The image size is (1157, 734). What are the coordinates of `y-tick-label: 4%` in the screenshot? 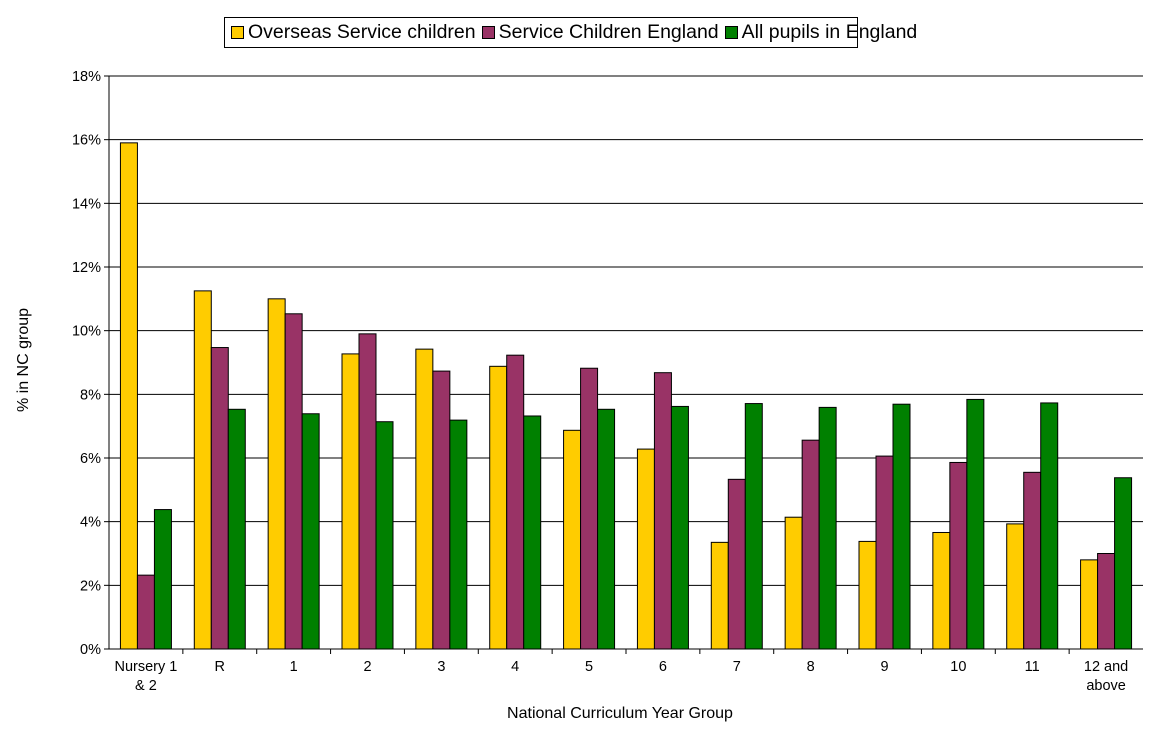 It's located at (90, 523).